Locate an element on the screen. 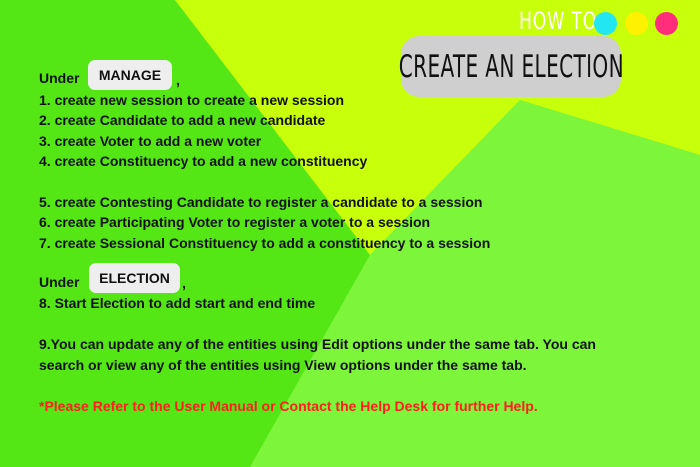 The image size is (700, 467). page-title: CREATE AN ELECTION is located at coordinates (511, 66).